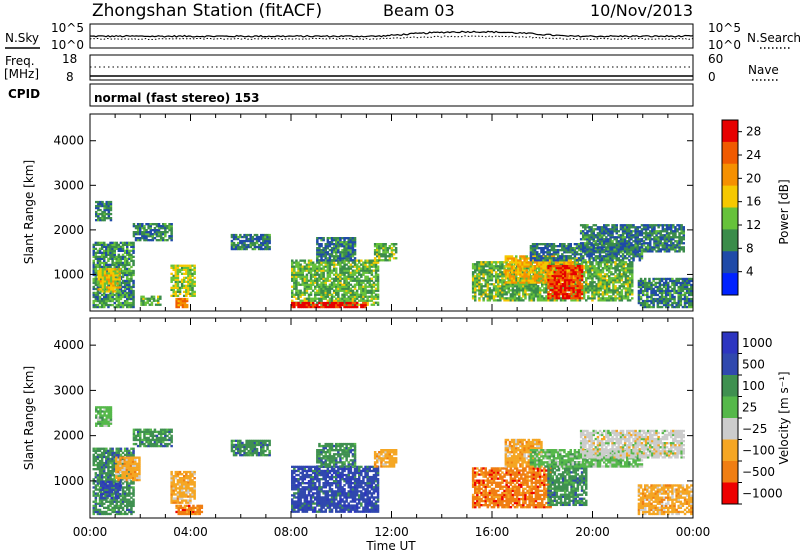 The height and width of the screenshot is (554, 800). What do you see at coordinates (641, 10) in the screenshot?
I see `date-label: 10/Nov/2013` at bounding box center [641, 10].